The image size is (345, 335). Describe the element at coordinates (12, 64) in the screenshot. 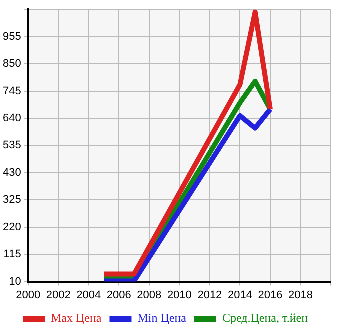

I see `y-tick-label: 850` at that location.